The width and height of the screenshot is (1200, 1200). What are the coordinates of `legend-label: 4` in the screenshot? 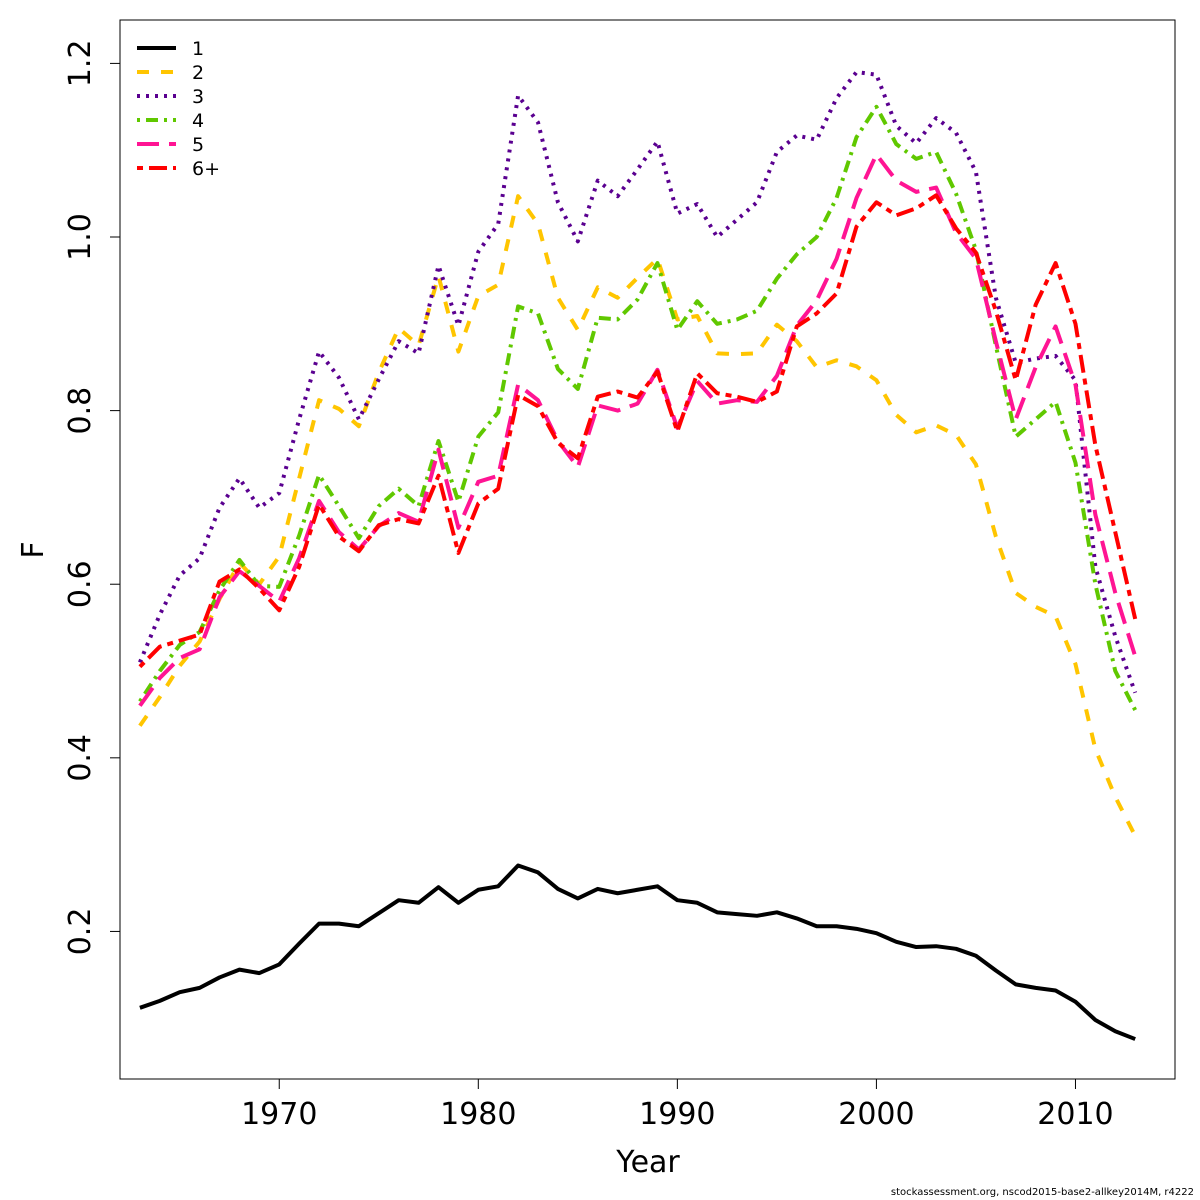 It's located at (198, 121).